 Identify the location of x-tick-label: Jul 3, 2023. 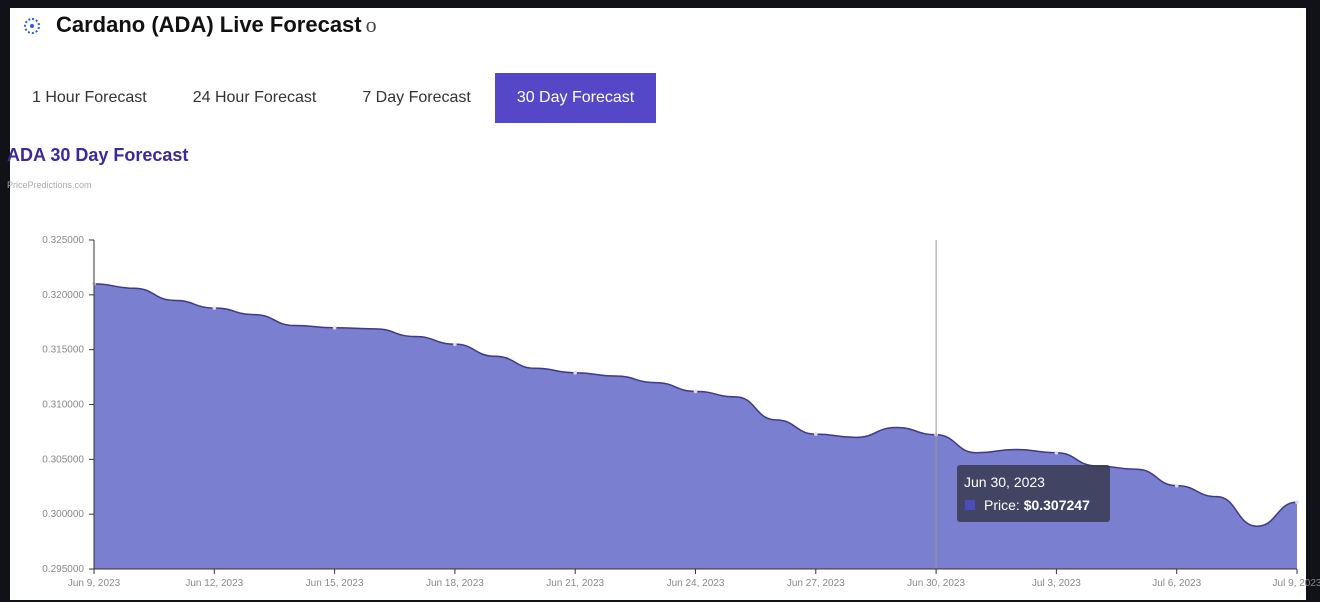
(1056, 583).